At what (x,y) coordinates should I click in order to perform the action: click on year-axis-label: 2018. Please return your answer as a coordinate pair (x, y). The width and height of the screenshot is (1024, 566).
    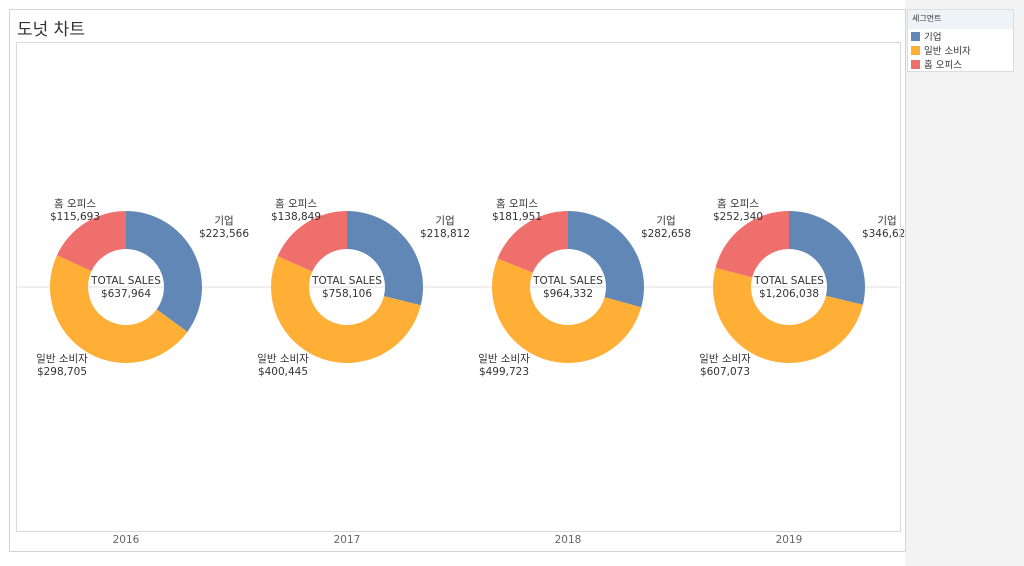
    Looking at the image, I should click on (568, 540).